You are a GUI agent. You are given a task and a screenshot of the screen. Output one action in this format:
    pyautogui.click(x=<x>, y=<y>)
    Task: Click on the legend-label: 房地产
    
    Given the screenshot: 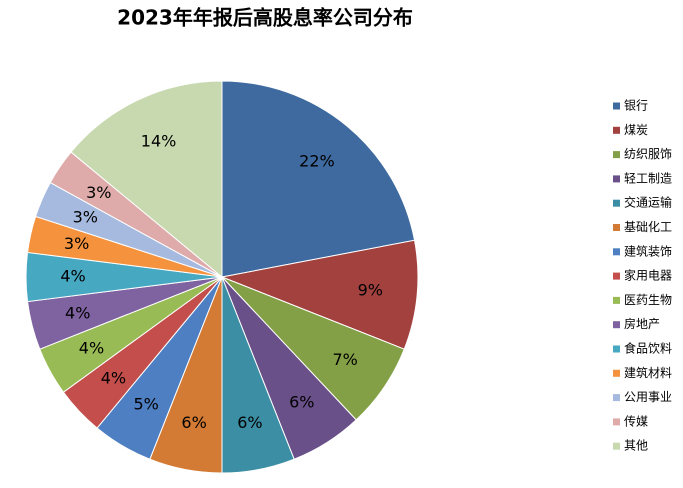 What is the action you would take?
    pyautogui.click(x=642, y=323)
    